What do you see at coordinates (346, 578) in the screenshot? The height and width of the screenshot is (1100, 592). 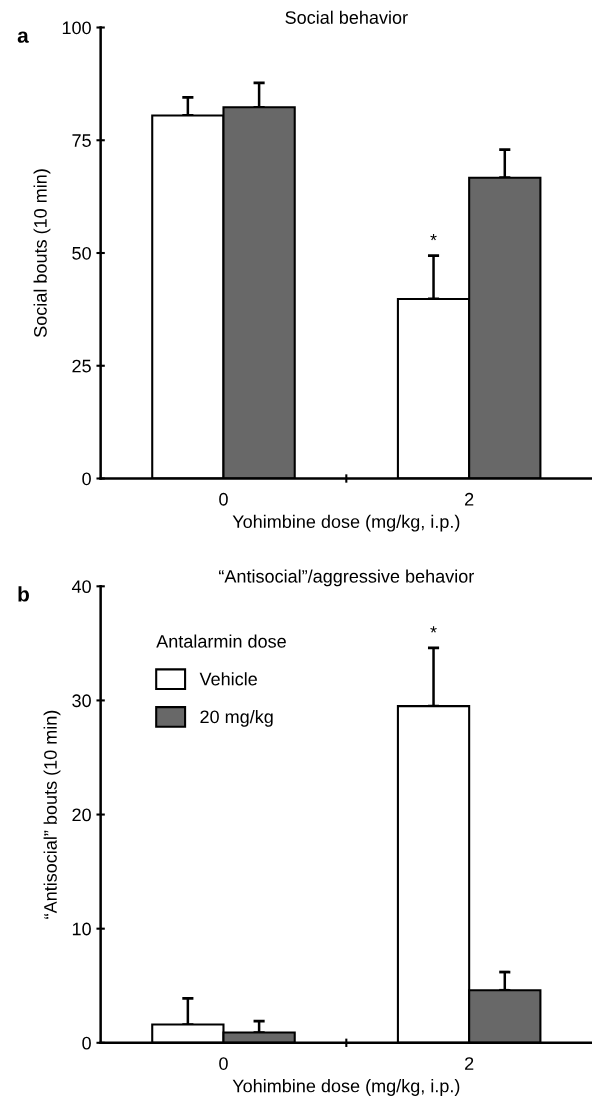 I see `chart-title: “Antisocial”/aggressive behavior` at bounding box center [346, 578].